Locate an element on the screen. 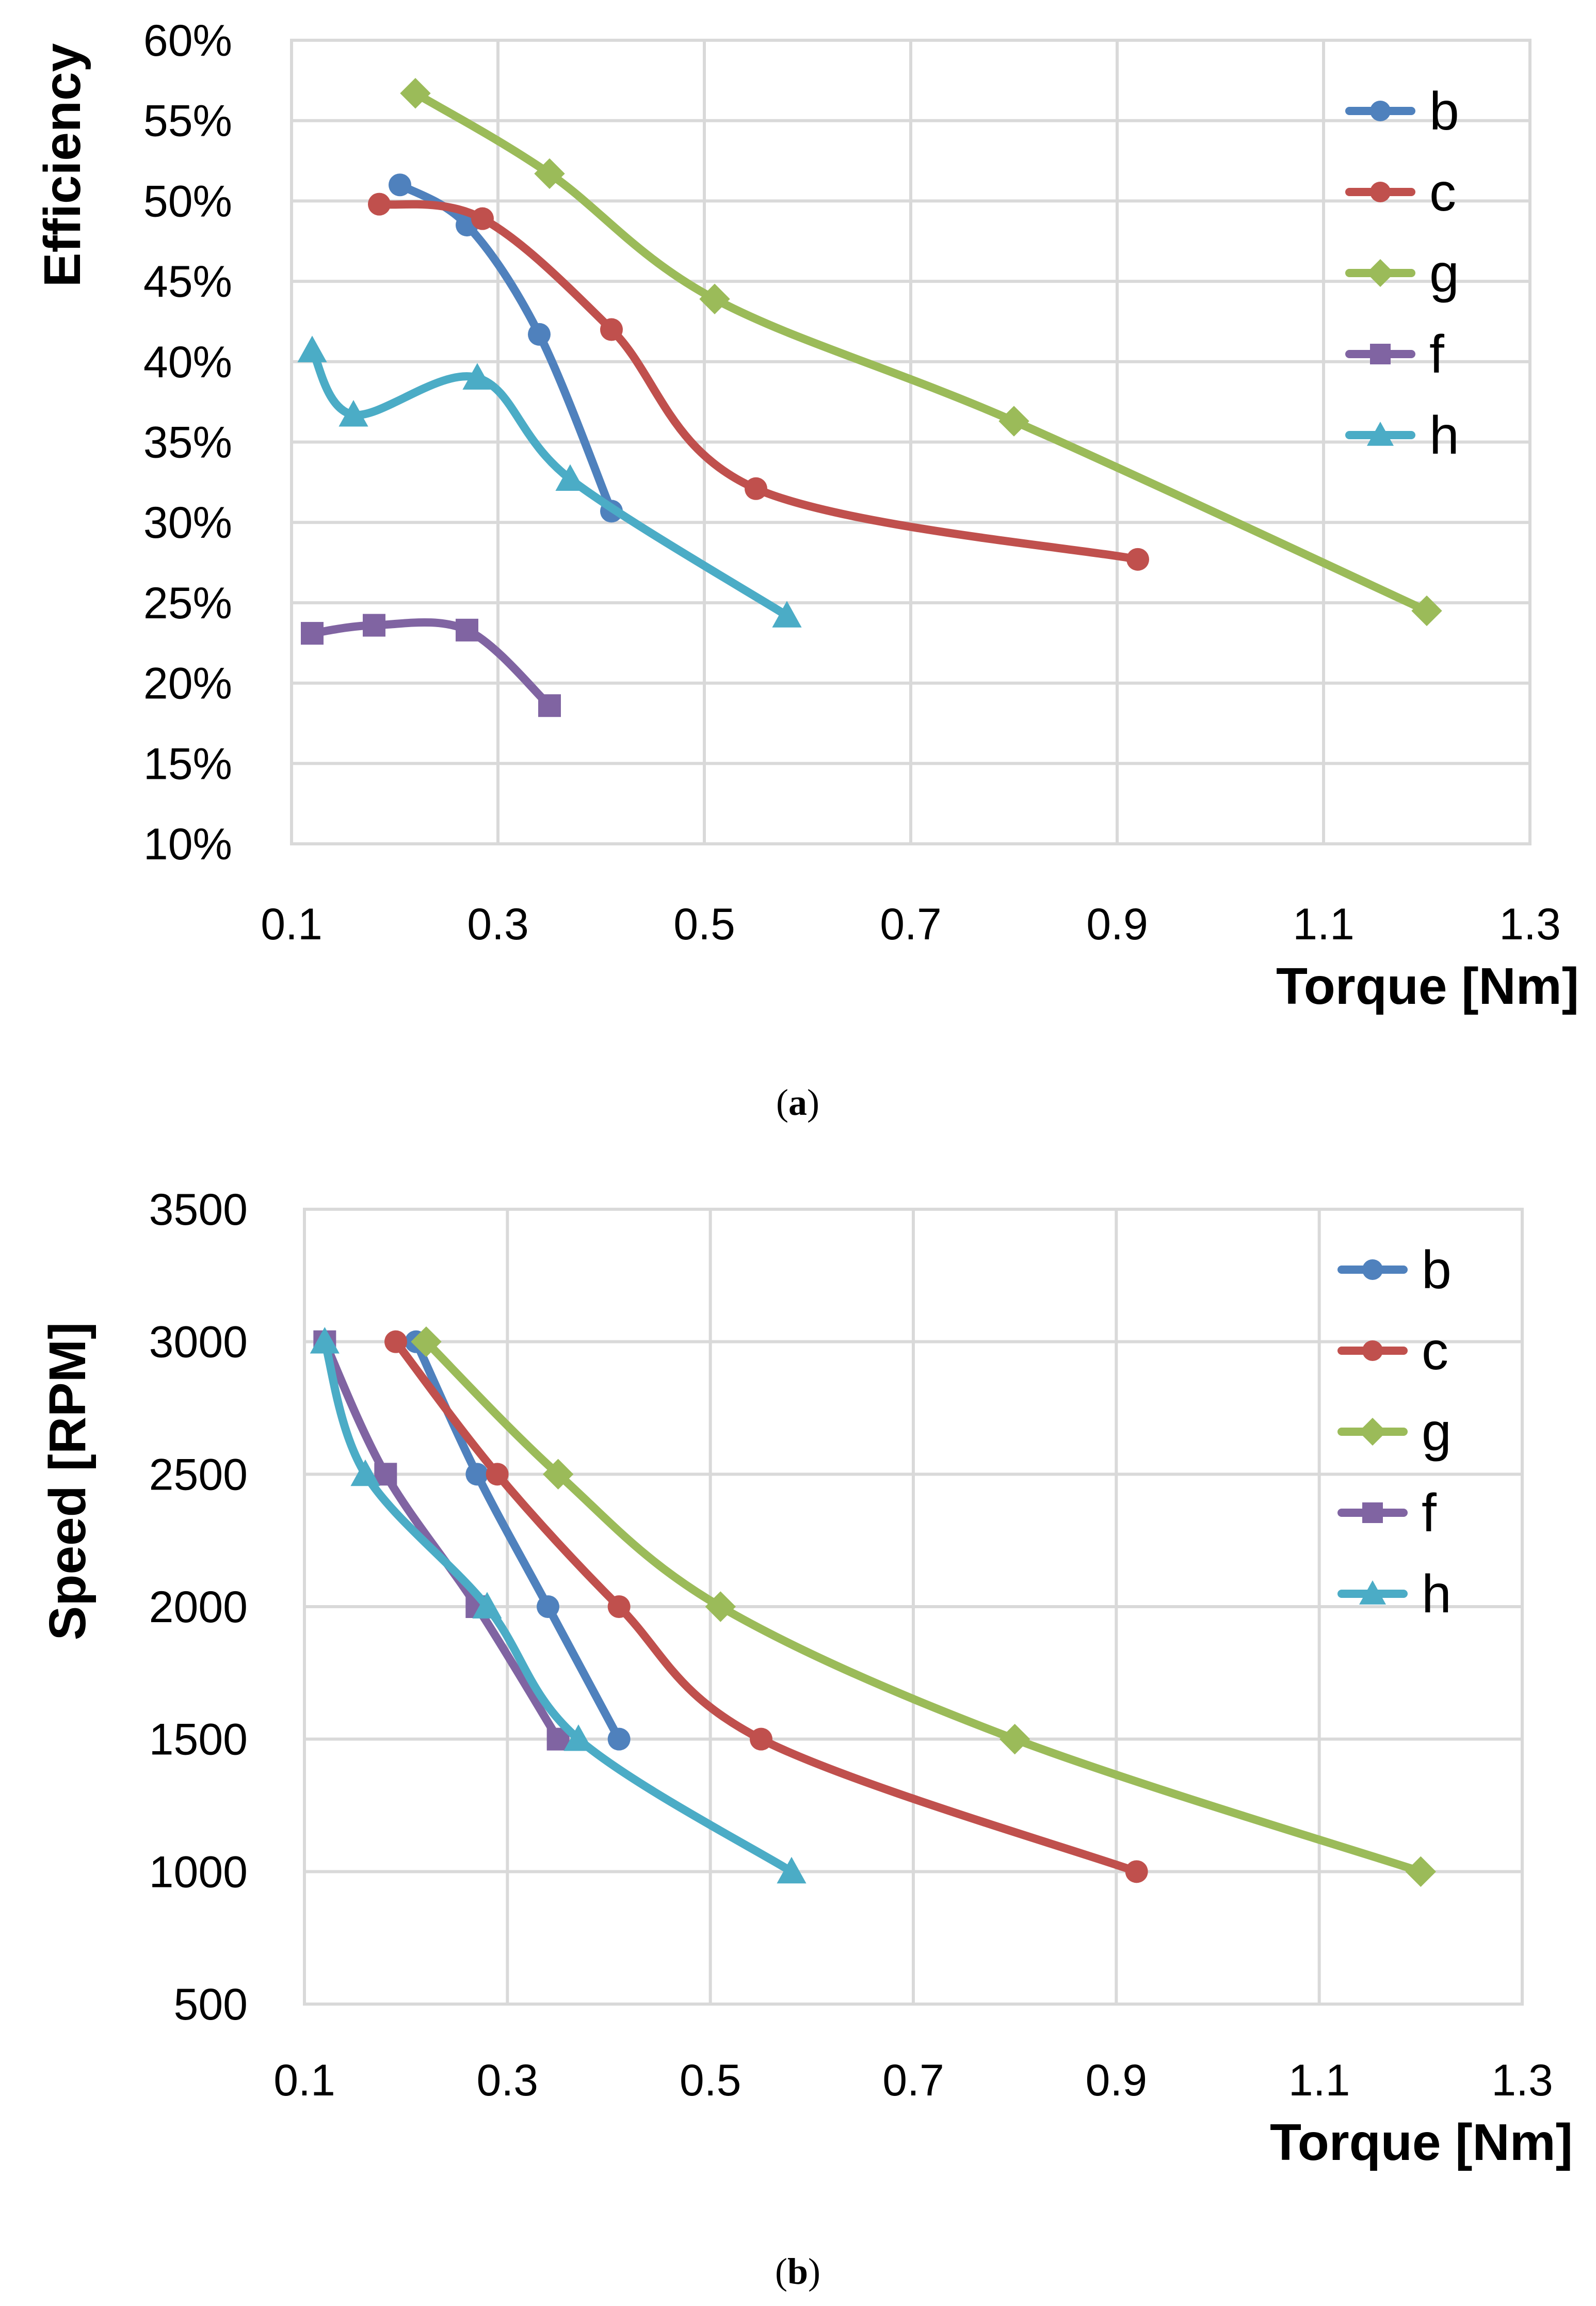  series-h is located at coordinates (549, 482).